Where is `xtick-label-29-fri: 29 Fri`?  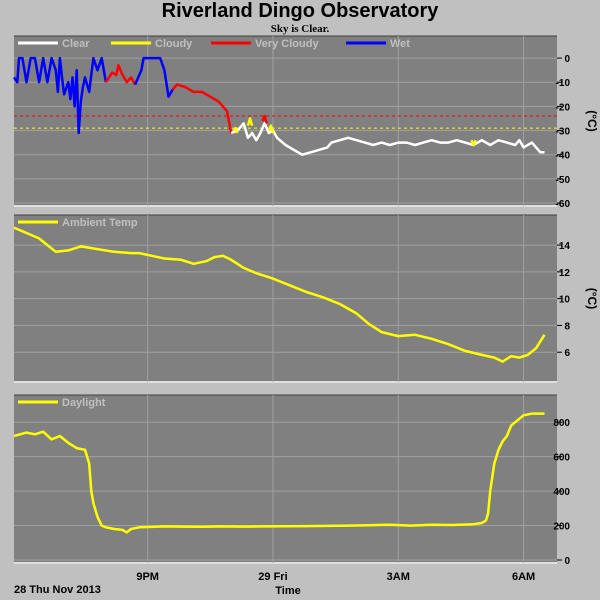
xtick-label-29-fri: 29 Fri is located at coordinates (272, 577).